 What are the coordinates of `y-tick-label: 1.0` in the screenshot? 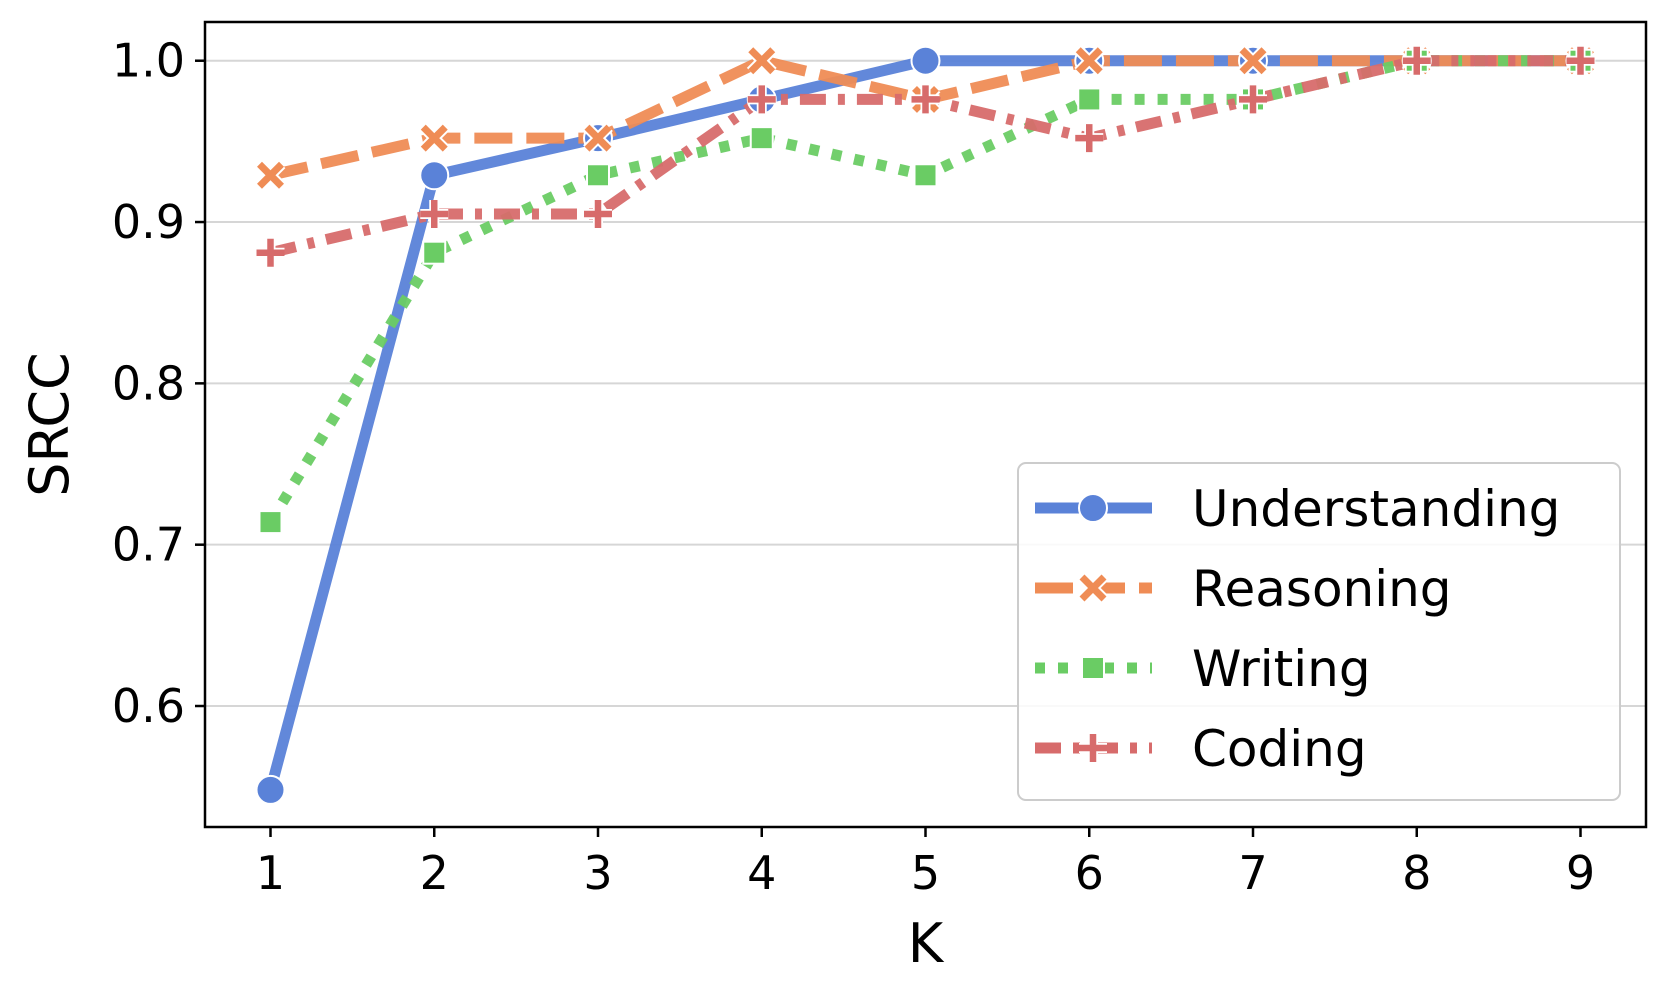 It's located at (148, 61).